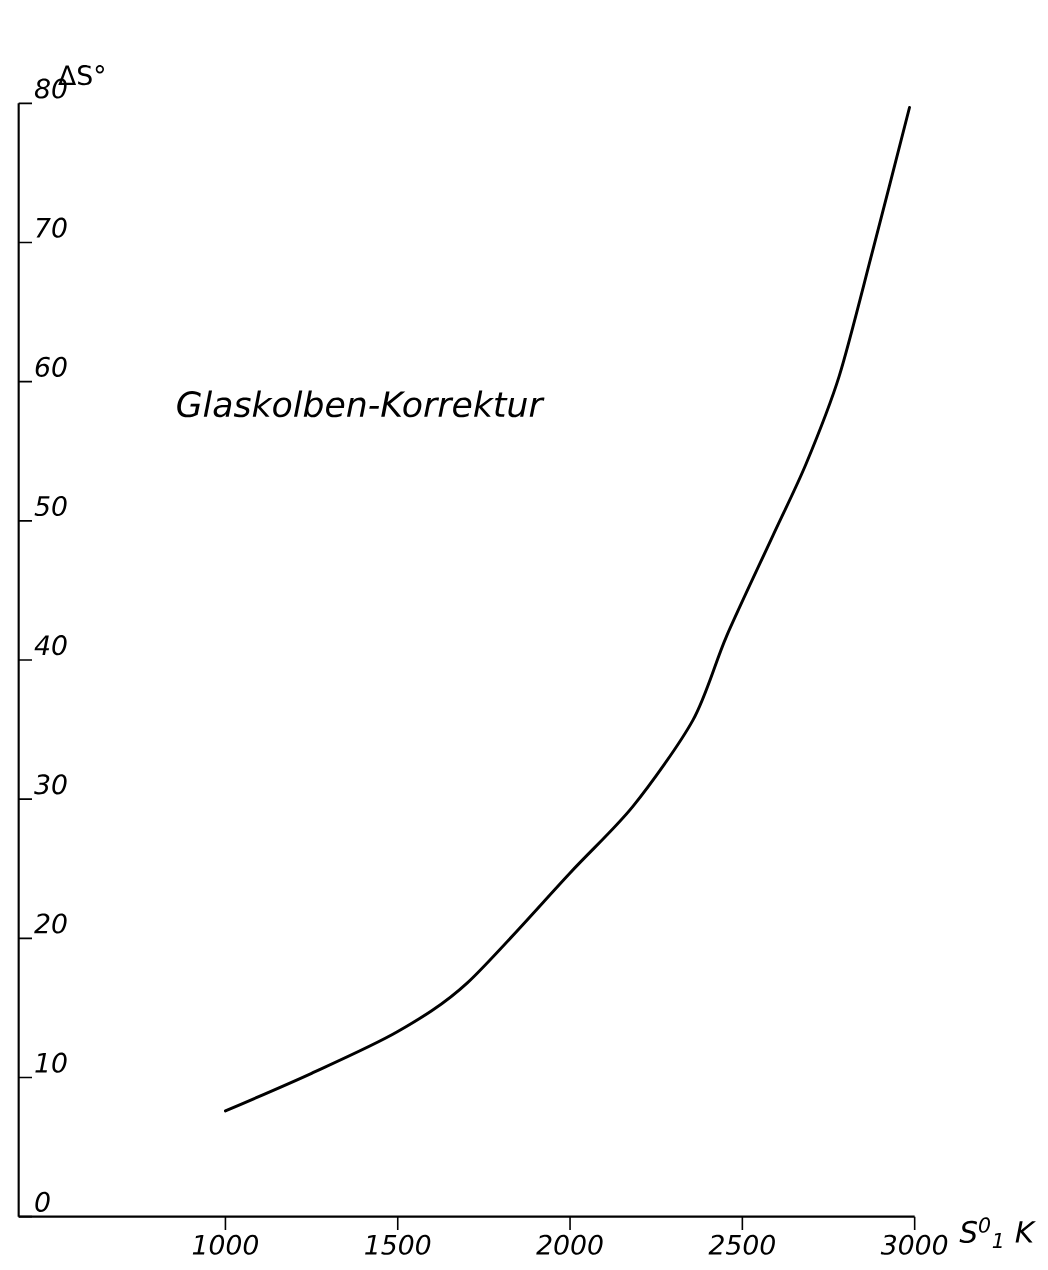 The height and width of the screenshot is (1270, 1048). I want to click on y-tick-label: 50, so click(50, 506).